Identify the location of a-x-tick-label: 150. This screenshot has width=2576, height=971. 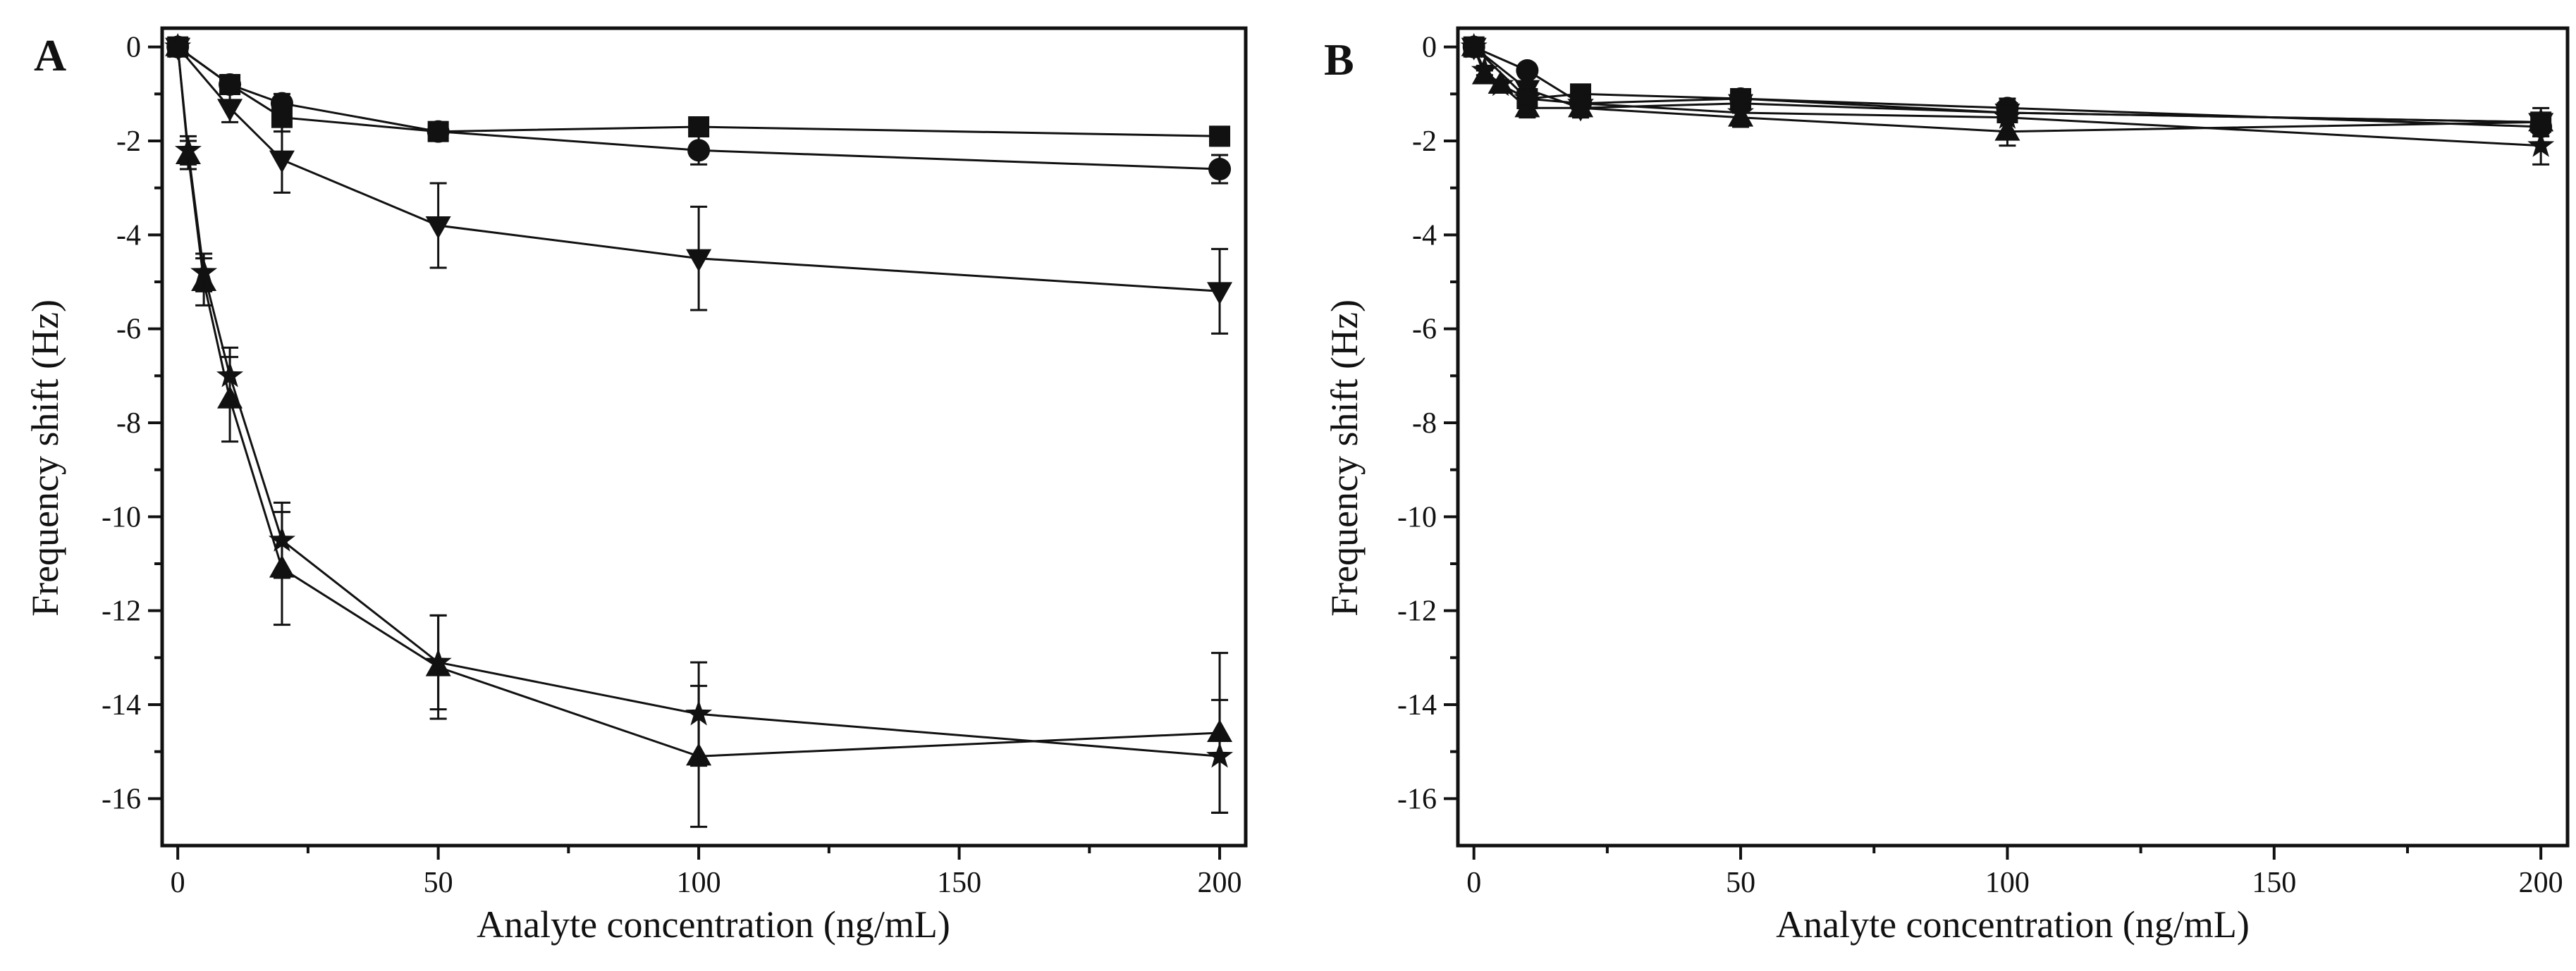
(959, 883).